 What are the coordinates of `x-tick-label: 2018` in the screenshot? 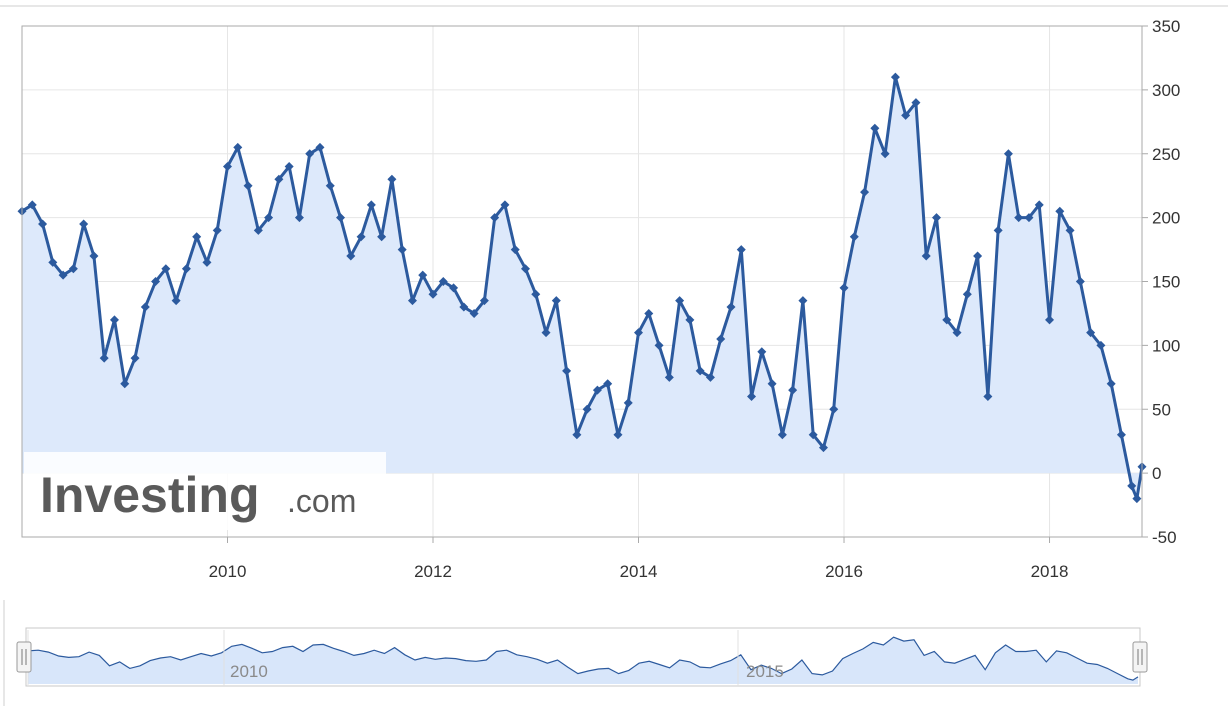 It's located at (1050, 571).